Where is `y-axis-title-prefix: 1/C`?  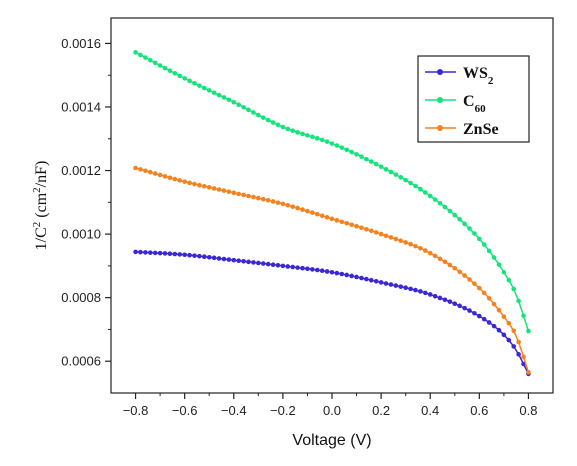 y-axis-title-prefix: 1/C is located at coordinates (41, 238).